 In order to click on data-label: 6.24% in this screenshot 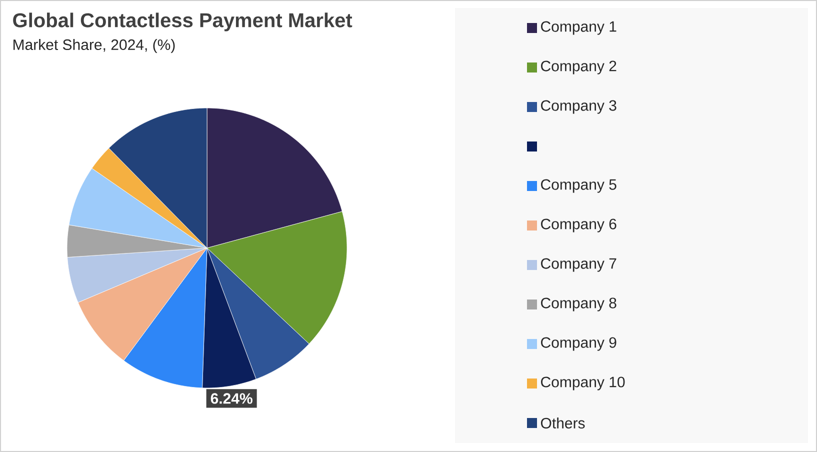, I will do `click(231, 398)`.